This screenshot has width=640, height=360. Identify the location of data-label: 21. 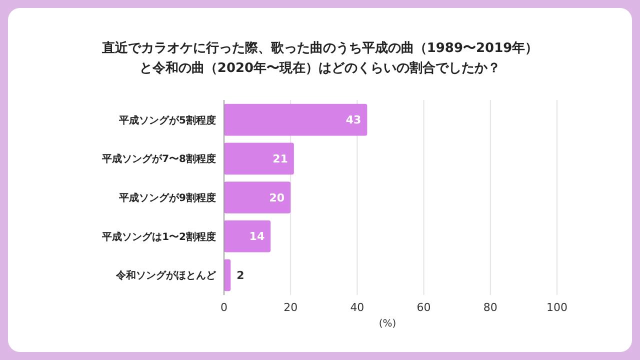
(280, 159).